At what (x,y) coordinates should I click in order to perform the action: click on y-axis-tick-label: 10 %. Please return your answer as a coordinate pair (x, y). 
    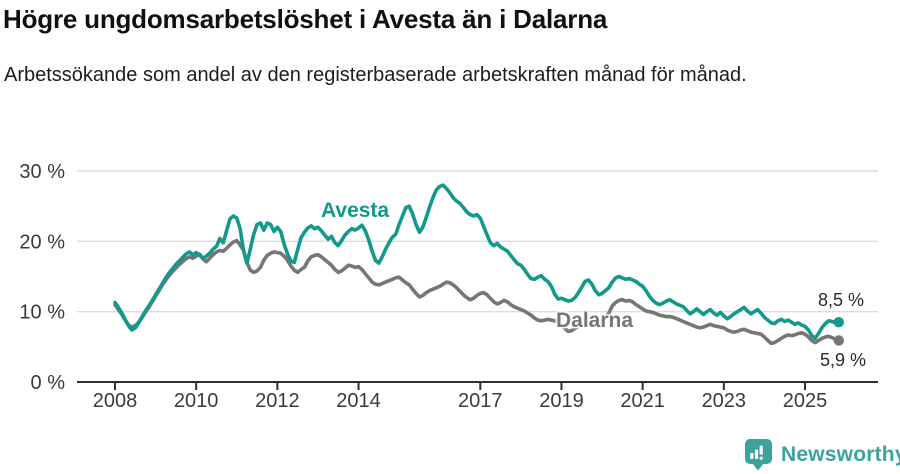
    Looking at the image, I should click on (42, 313).